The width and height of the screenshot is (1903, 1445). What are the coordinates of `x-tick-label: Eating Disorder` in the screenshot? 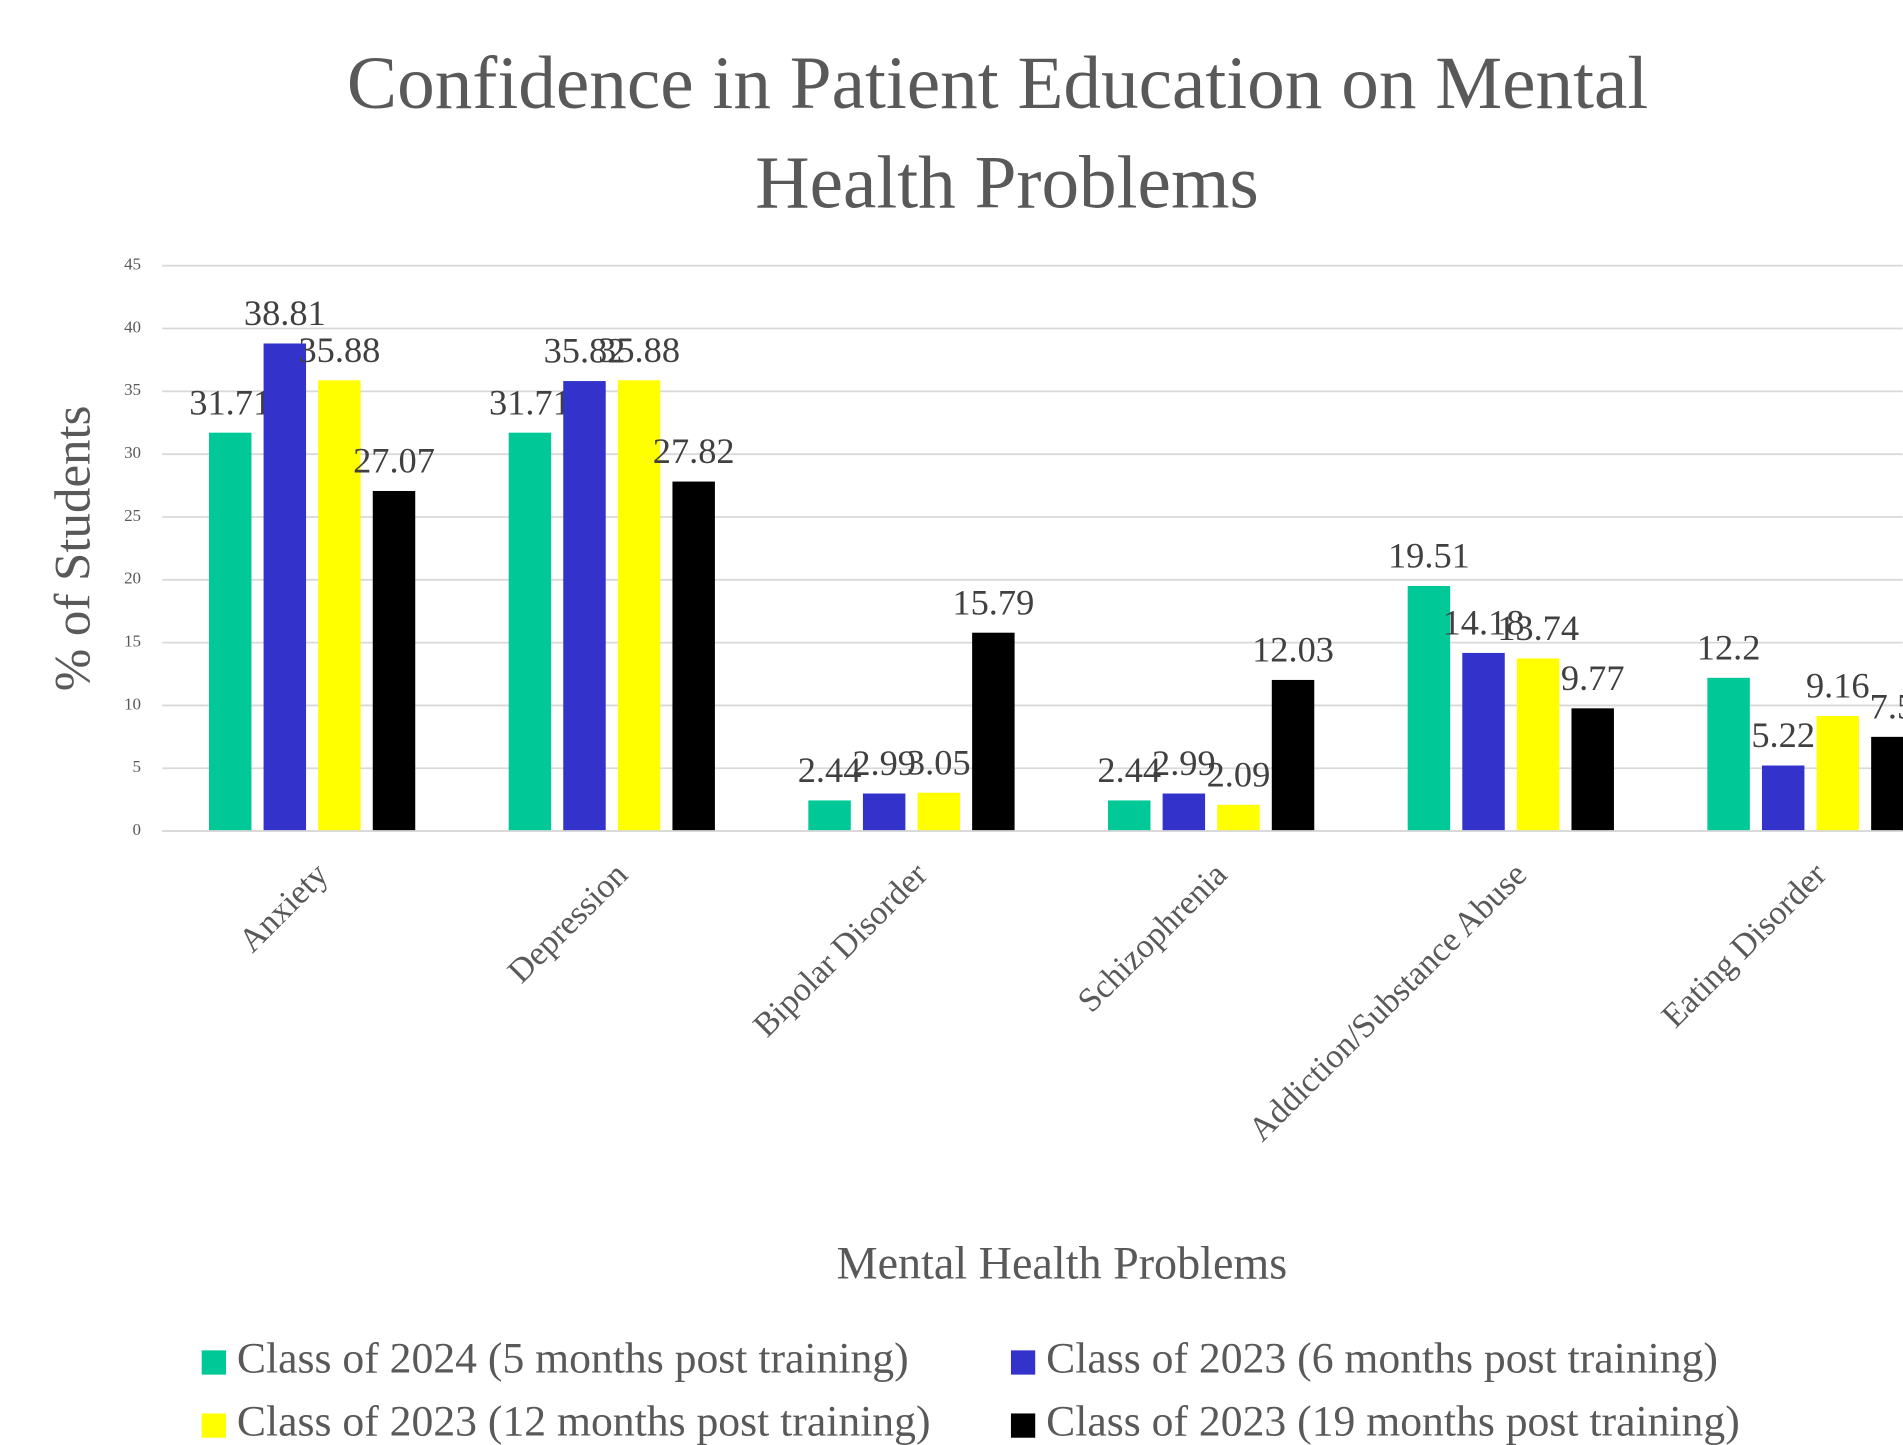 It's located at (1744, 945).